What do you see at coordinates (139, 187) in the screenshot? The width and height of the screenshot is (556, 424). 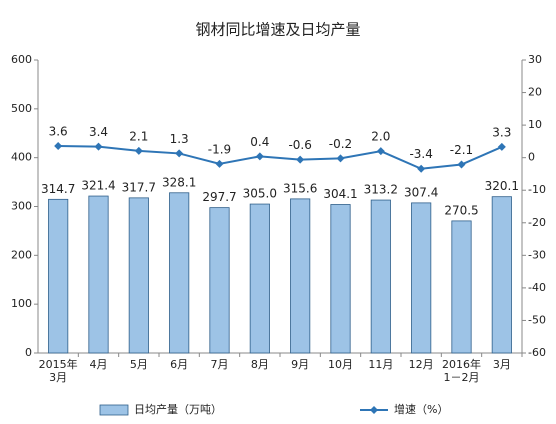 I see `bar-value-label: 317.7` at bounding box center [139, 187].